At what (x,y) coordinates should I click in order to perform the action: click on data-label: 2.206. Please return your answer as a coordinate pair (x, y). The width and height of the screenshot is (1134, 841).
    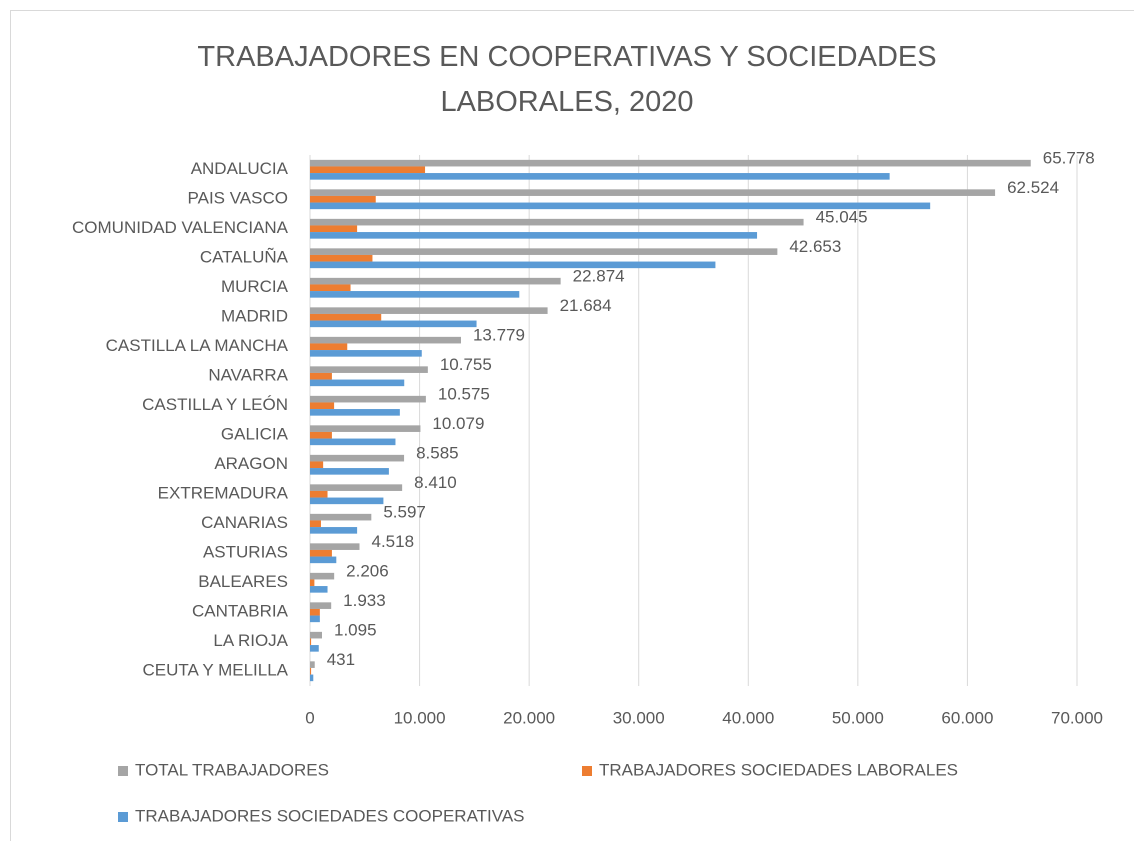
    Looking at the image, I should click on (367, 570).